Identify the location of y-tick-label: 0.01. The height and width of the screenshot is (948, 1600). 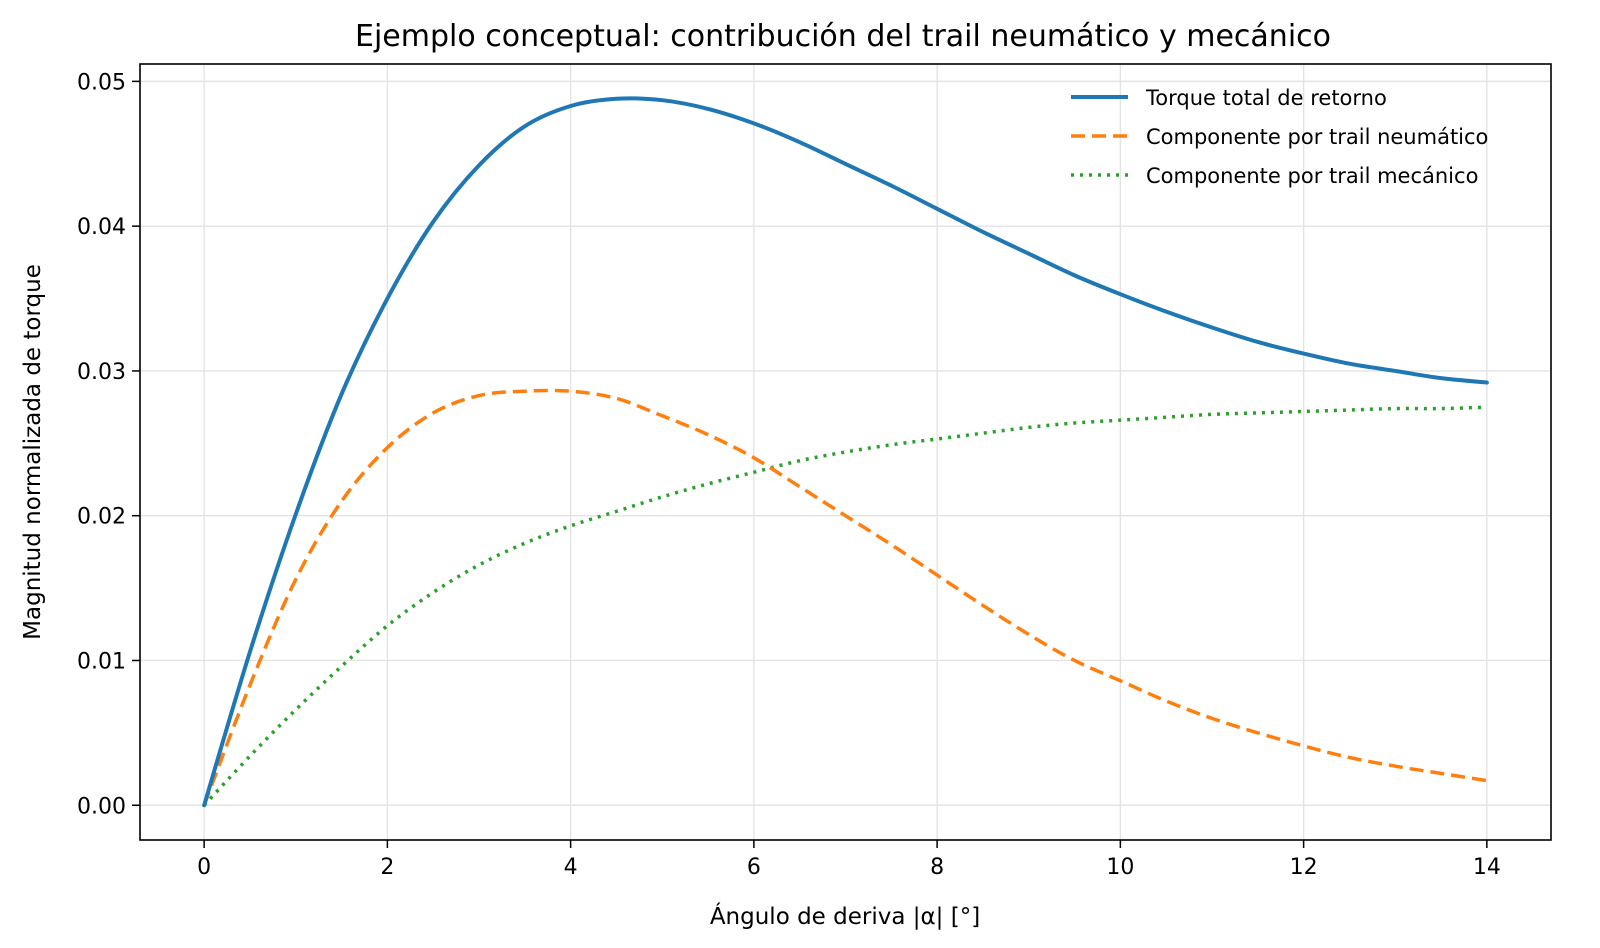
(101, 661).